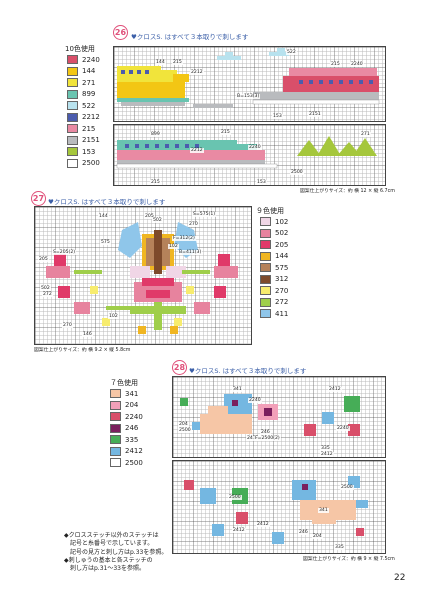 This screenshot has height=600, width=423. What do you see at coordinates (83, 72) in the screenshot?
I see `legend-item: 144` at bounding box center [83, 72].